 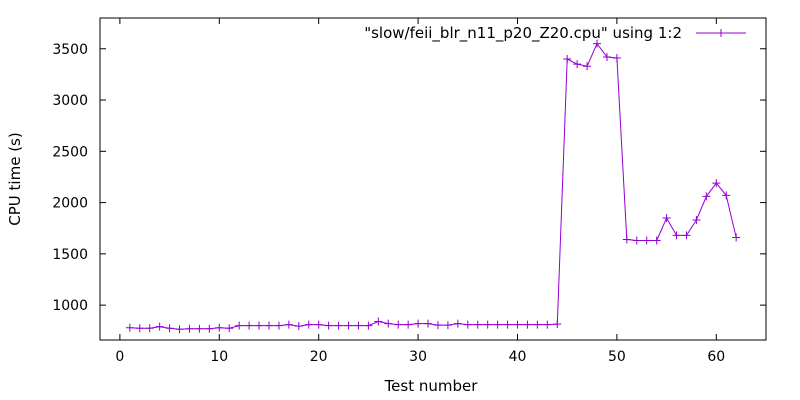 What do you see at coordinates (15, 178) in the screenshot?
I see `y-axis-label: CPU time (s)` at bounding box center [15, 178].